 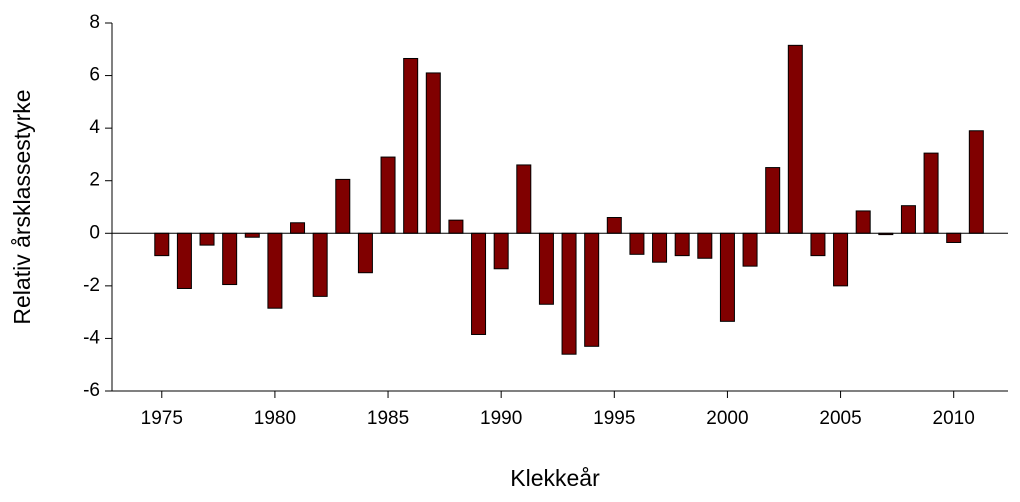 What do you see at coordinates (162, 418) in the screenshot?
I see `x-tick-label: 1975` at bounding box center [162, 418].